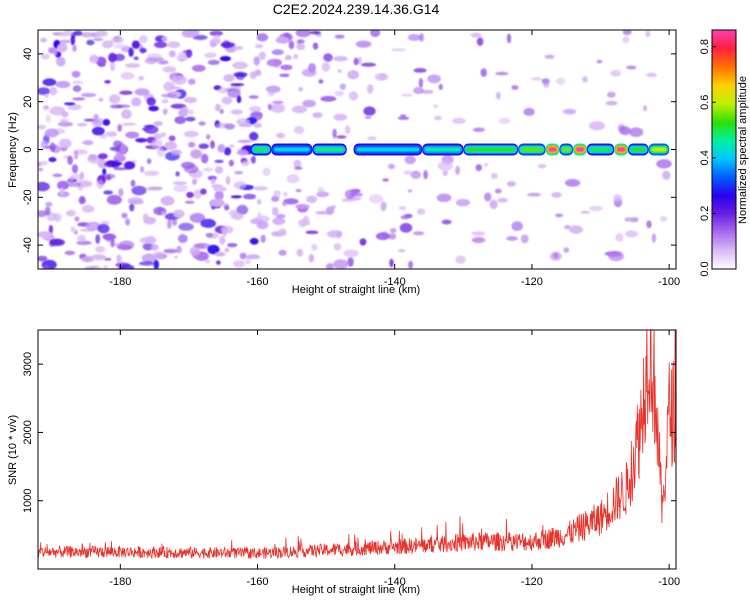  Describe the element at coordinates (28, 432) in the screenshot. I see `y-tick-label: 2000` at that location.